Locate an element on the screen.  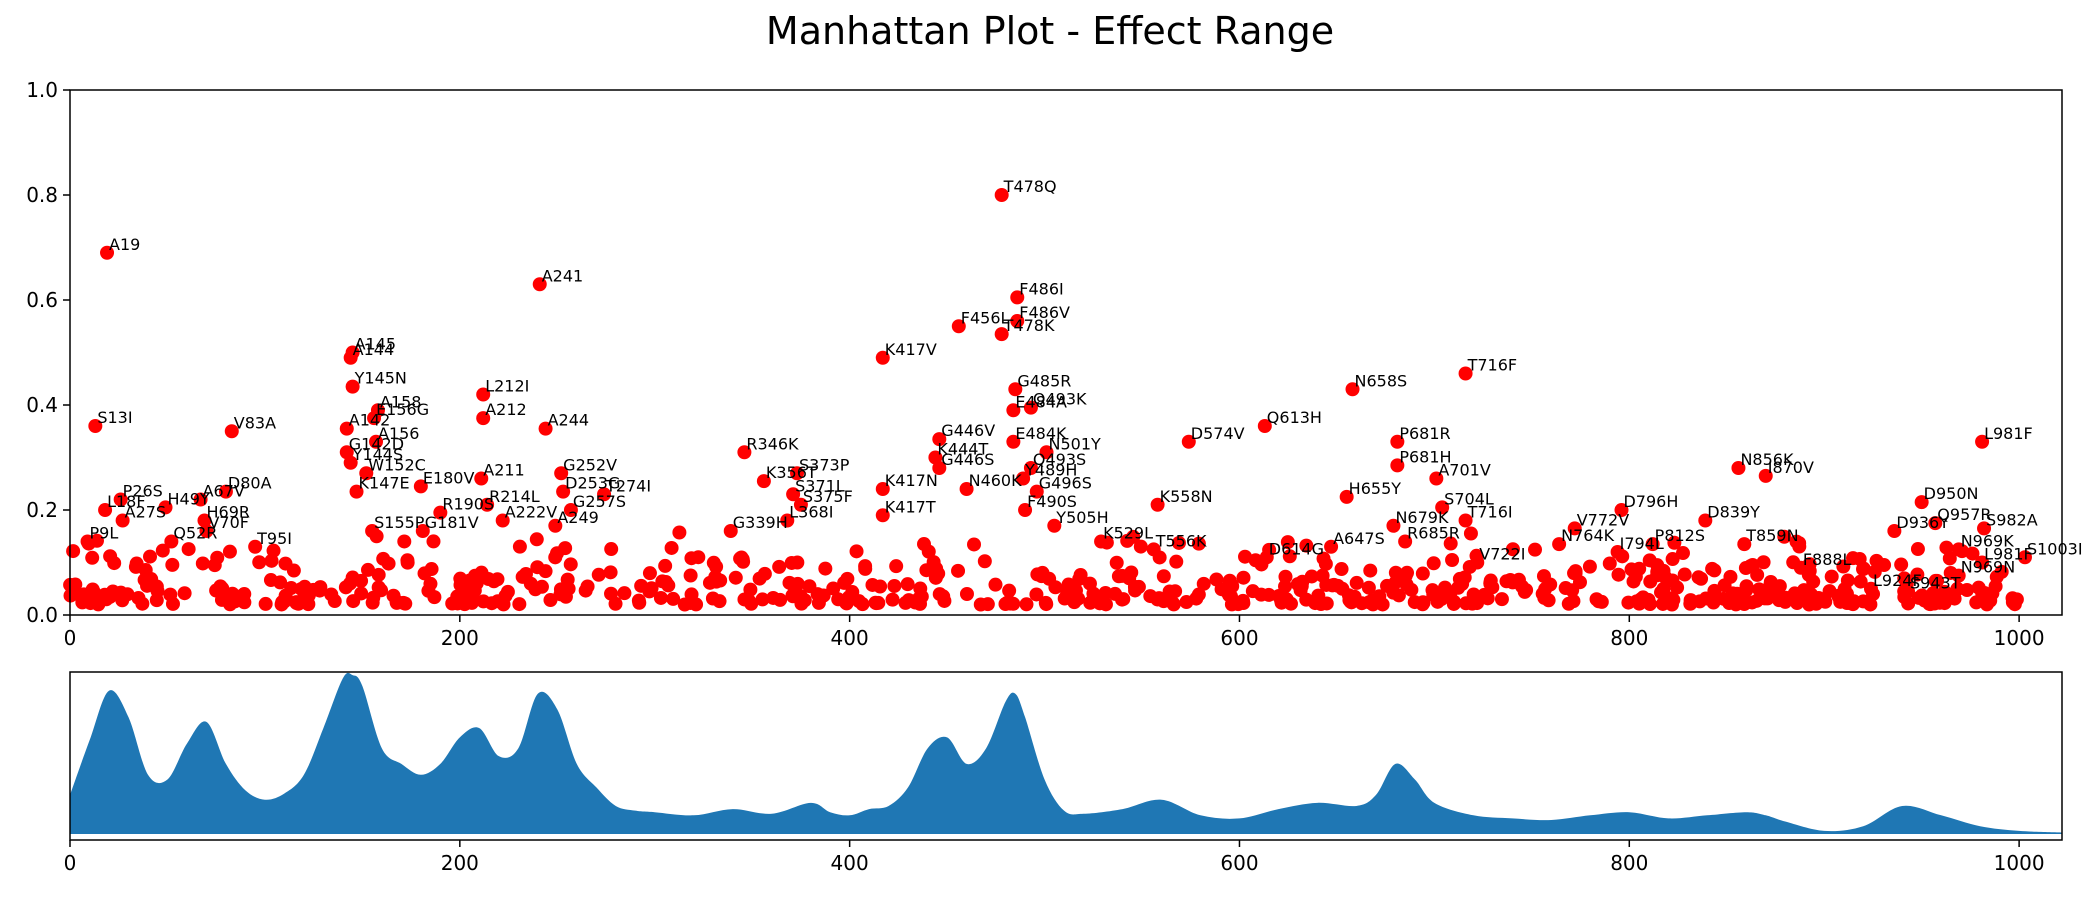
point-label: F456L is located at coordinates (985, 317).